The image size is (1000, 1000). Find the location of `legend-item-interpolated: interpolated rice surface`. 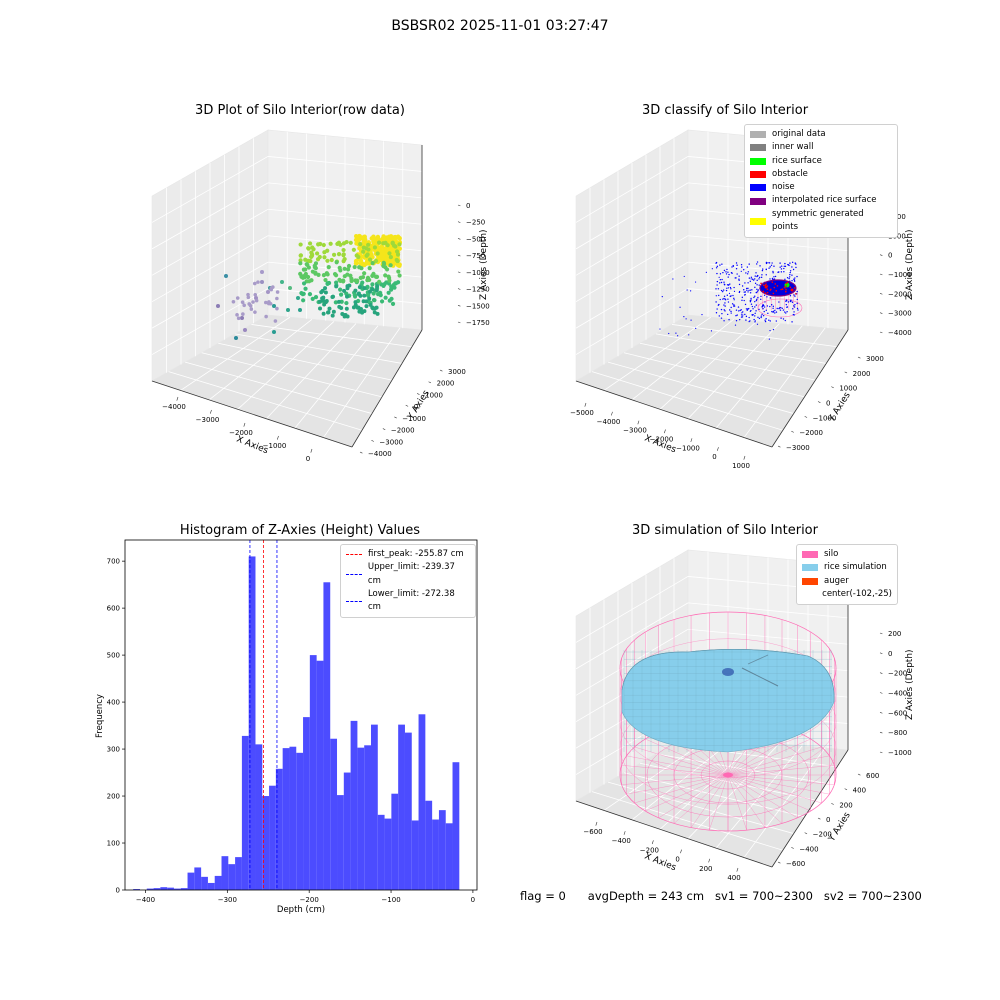

legend-item-interpolated: interpolated rice surface is located at coordinates (821, 200).